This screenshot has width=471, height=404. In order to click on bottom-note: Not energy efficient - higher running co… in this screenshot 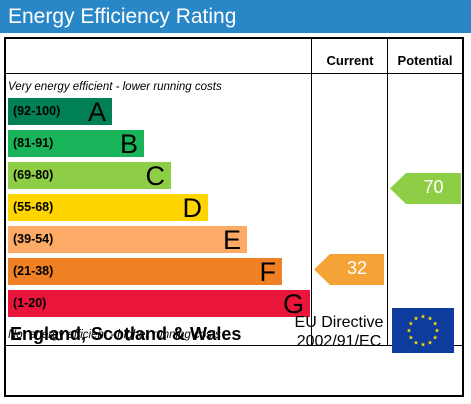, I will do `click(114, 335)`.